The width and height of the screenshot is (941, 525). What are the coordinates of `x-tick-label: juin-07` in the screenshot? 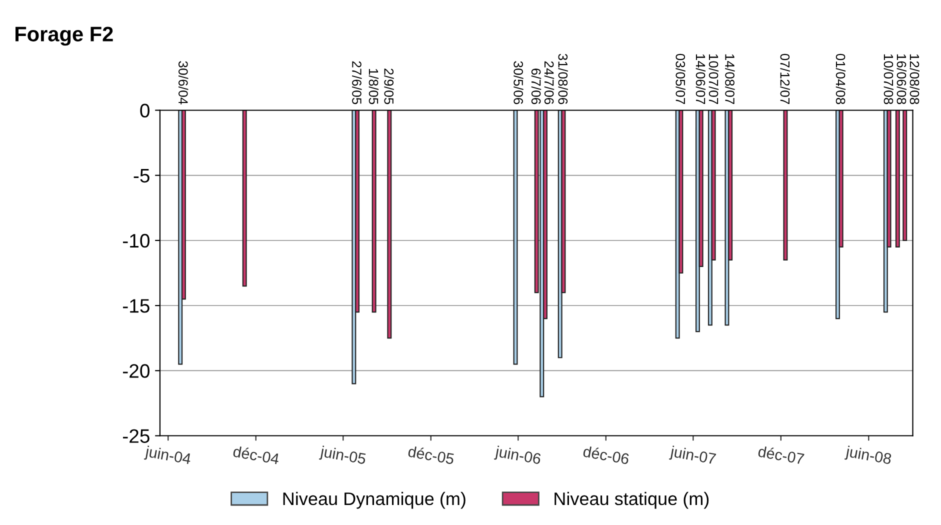 It's located at (692, 456).